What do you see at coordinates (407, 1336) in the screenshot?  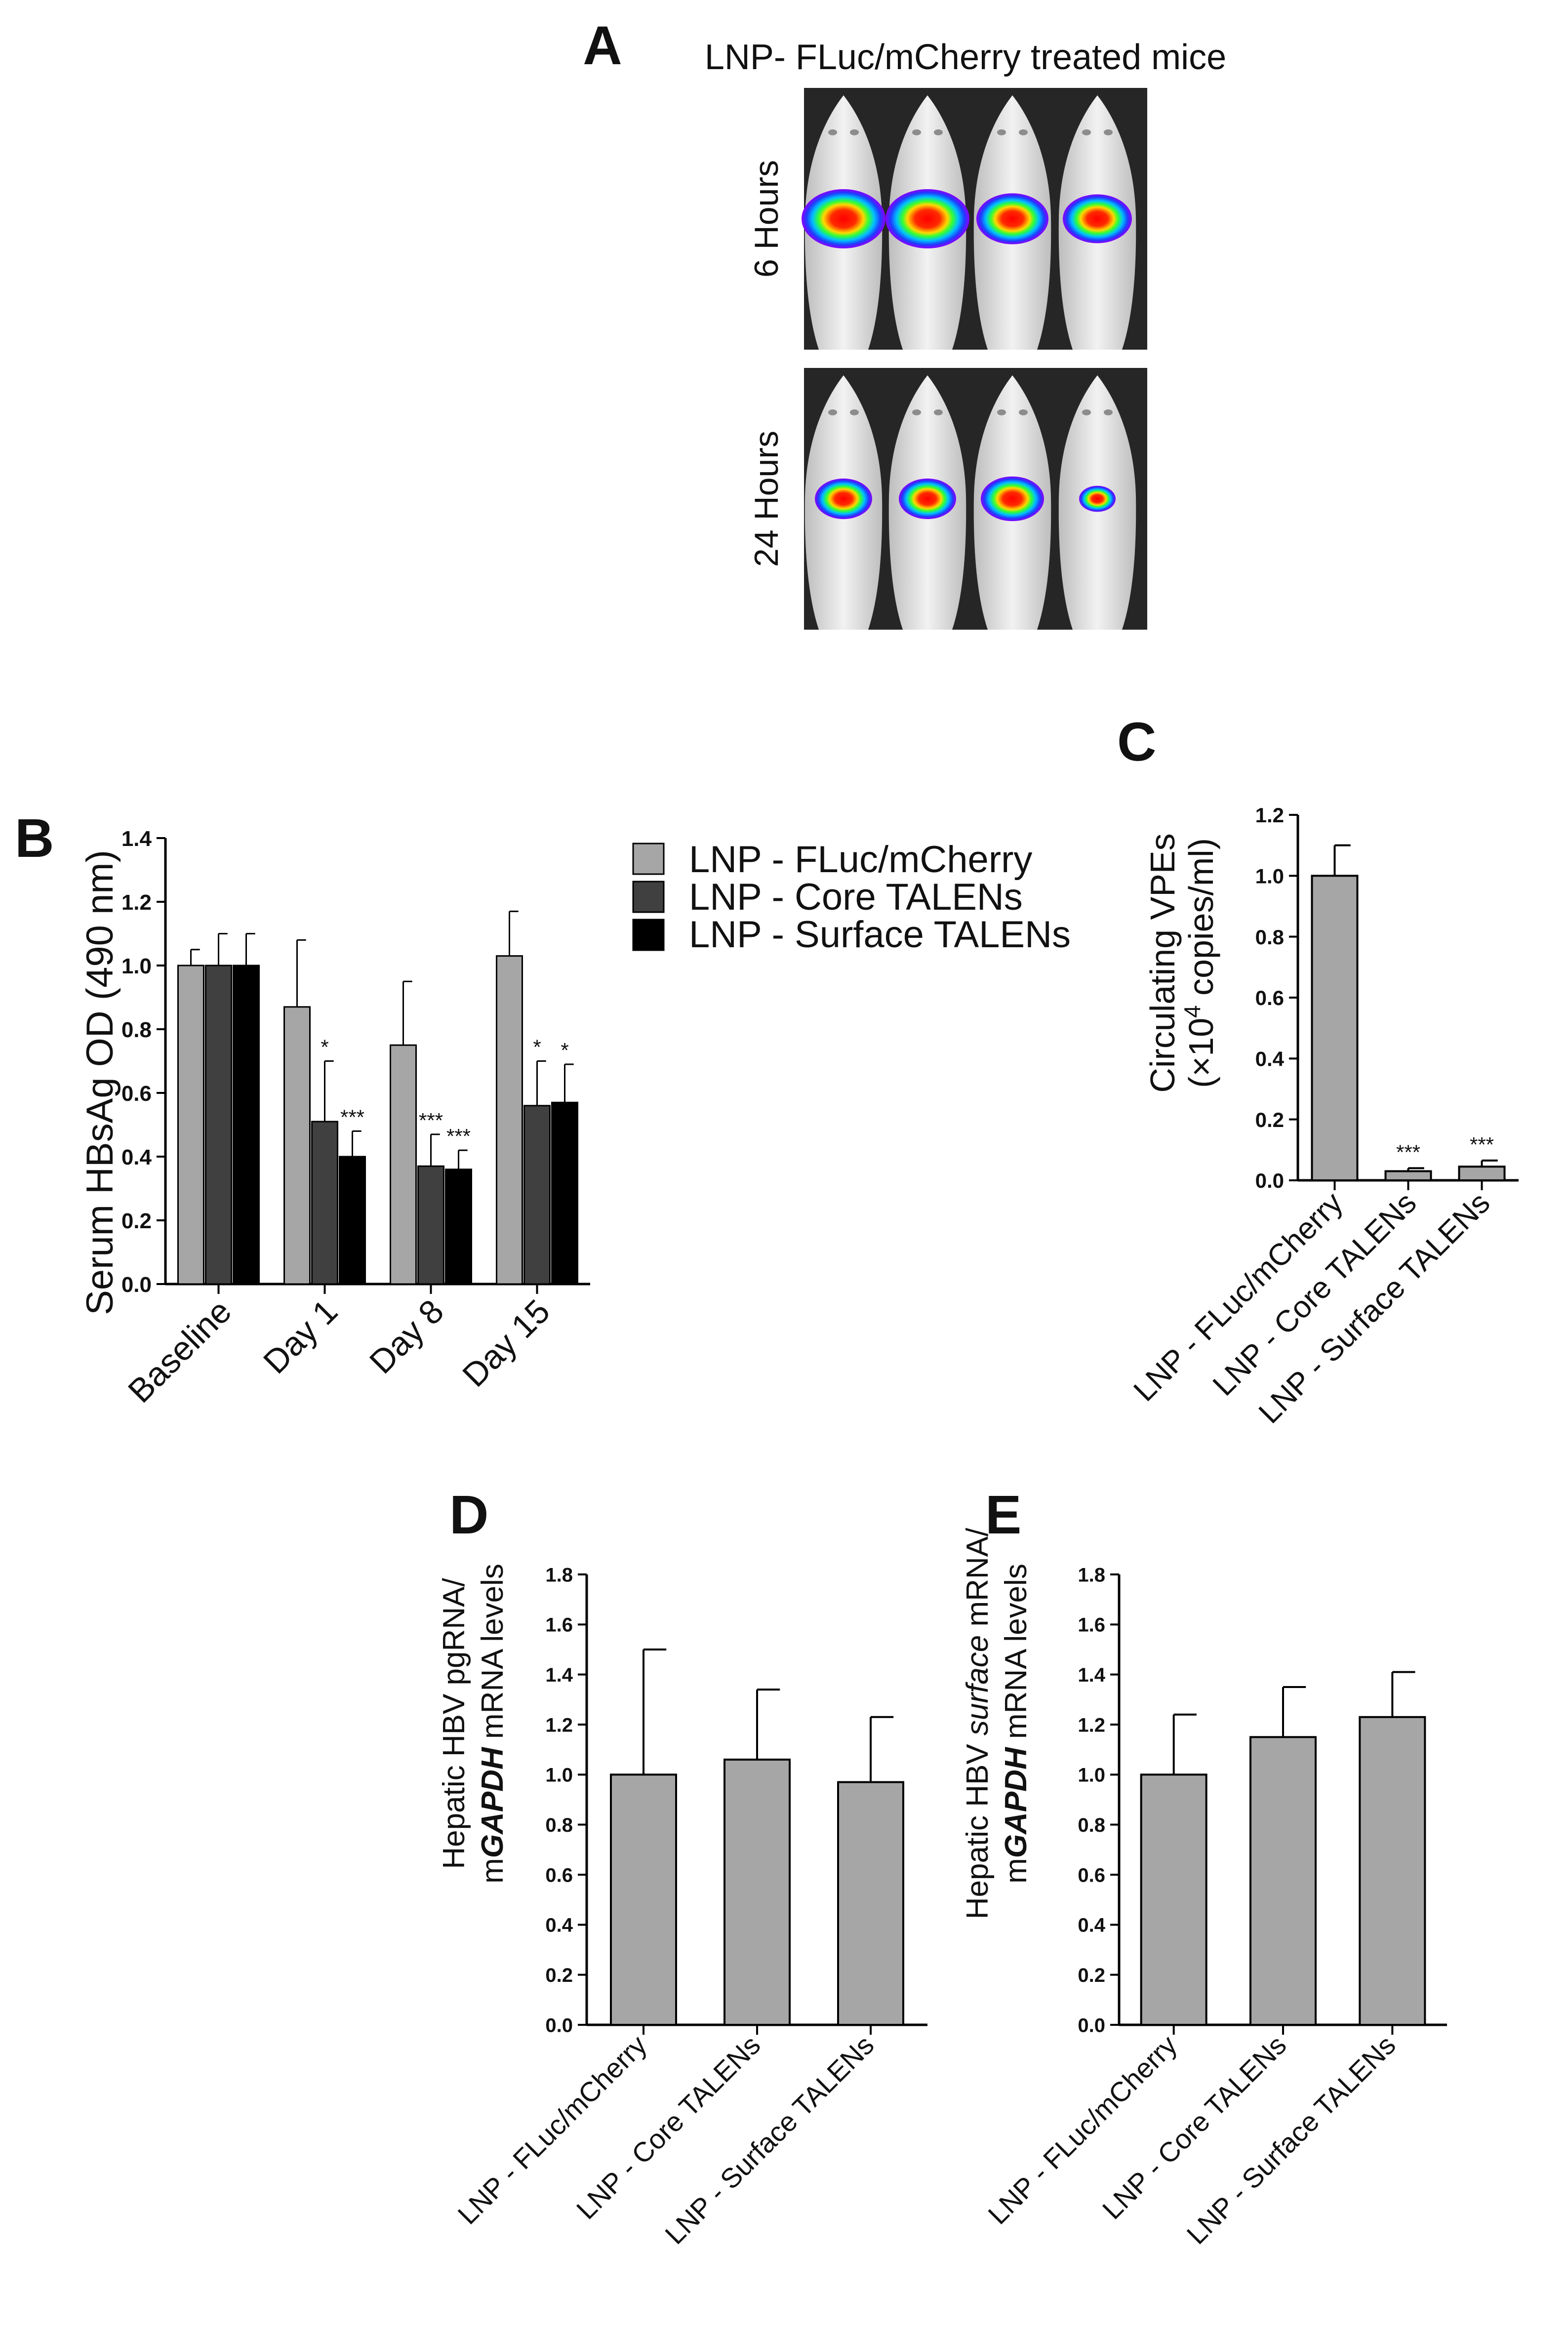 I see `chart-b-x-label-day-8: Day 8` at bounding box center [407, 1336].